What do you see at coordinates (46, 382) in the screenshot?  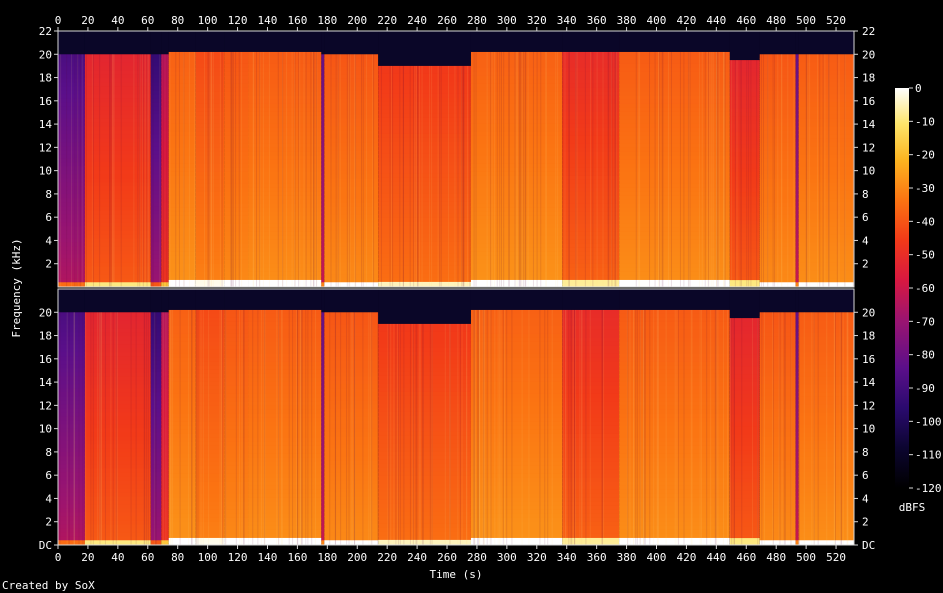 I see `y-tick-label-left: 14` at bounding box center [46, 382].